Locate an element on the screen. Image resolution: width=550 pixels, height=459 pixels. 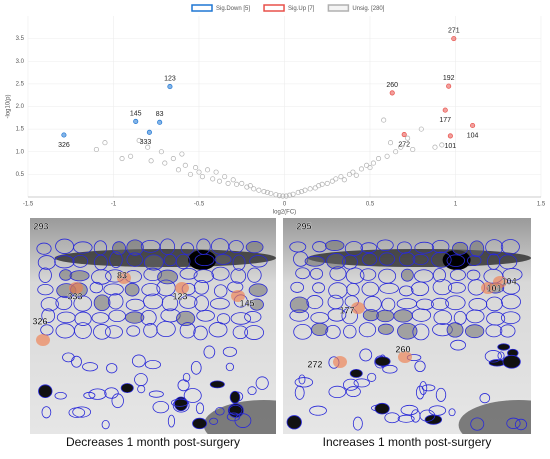
point-label: 271 is located at coordinates (454, 30).